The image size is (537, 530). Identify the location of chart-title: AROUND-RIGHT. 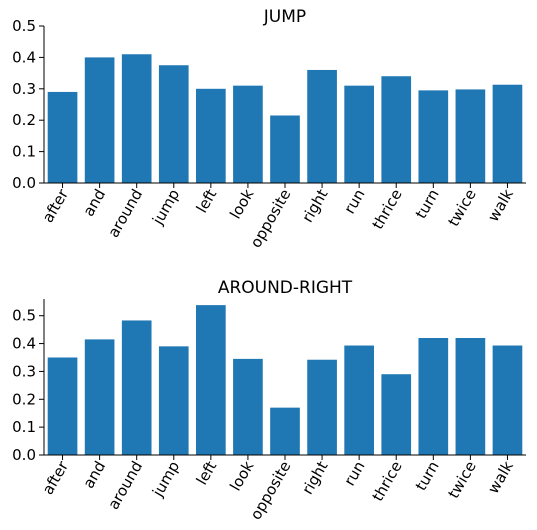
(285, 288).